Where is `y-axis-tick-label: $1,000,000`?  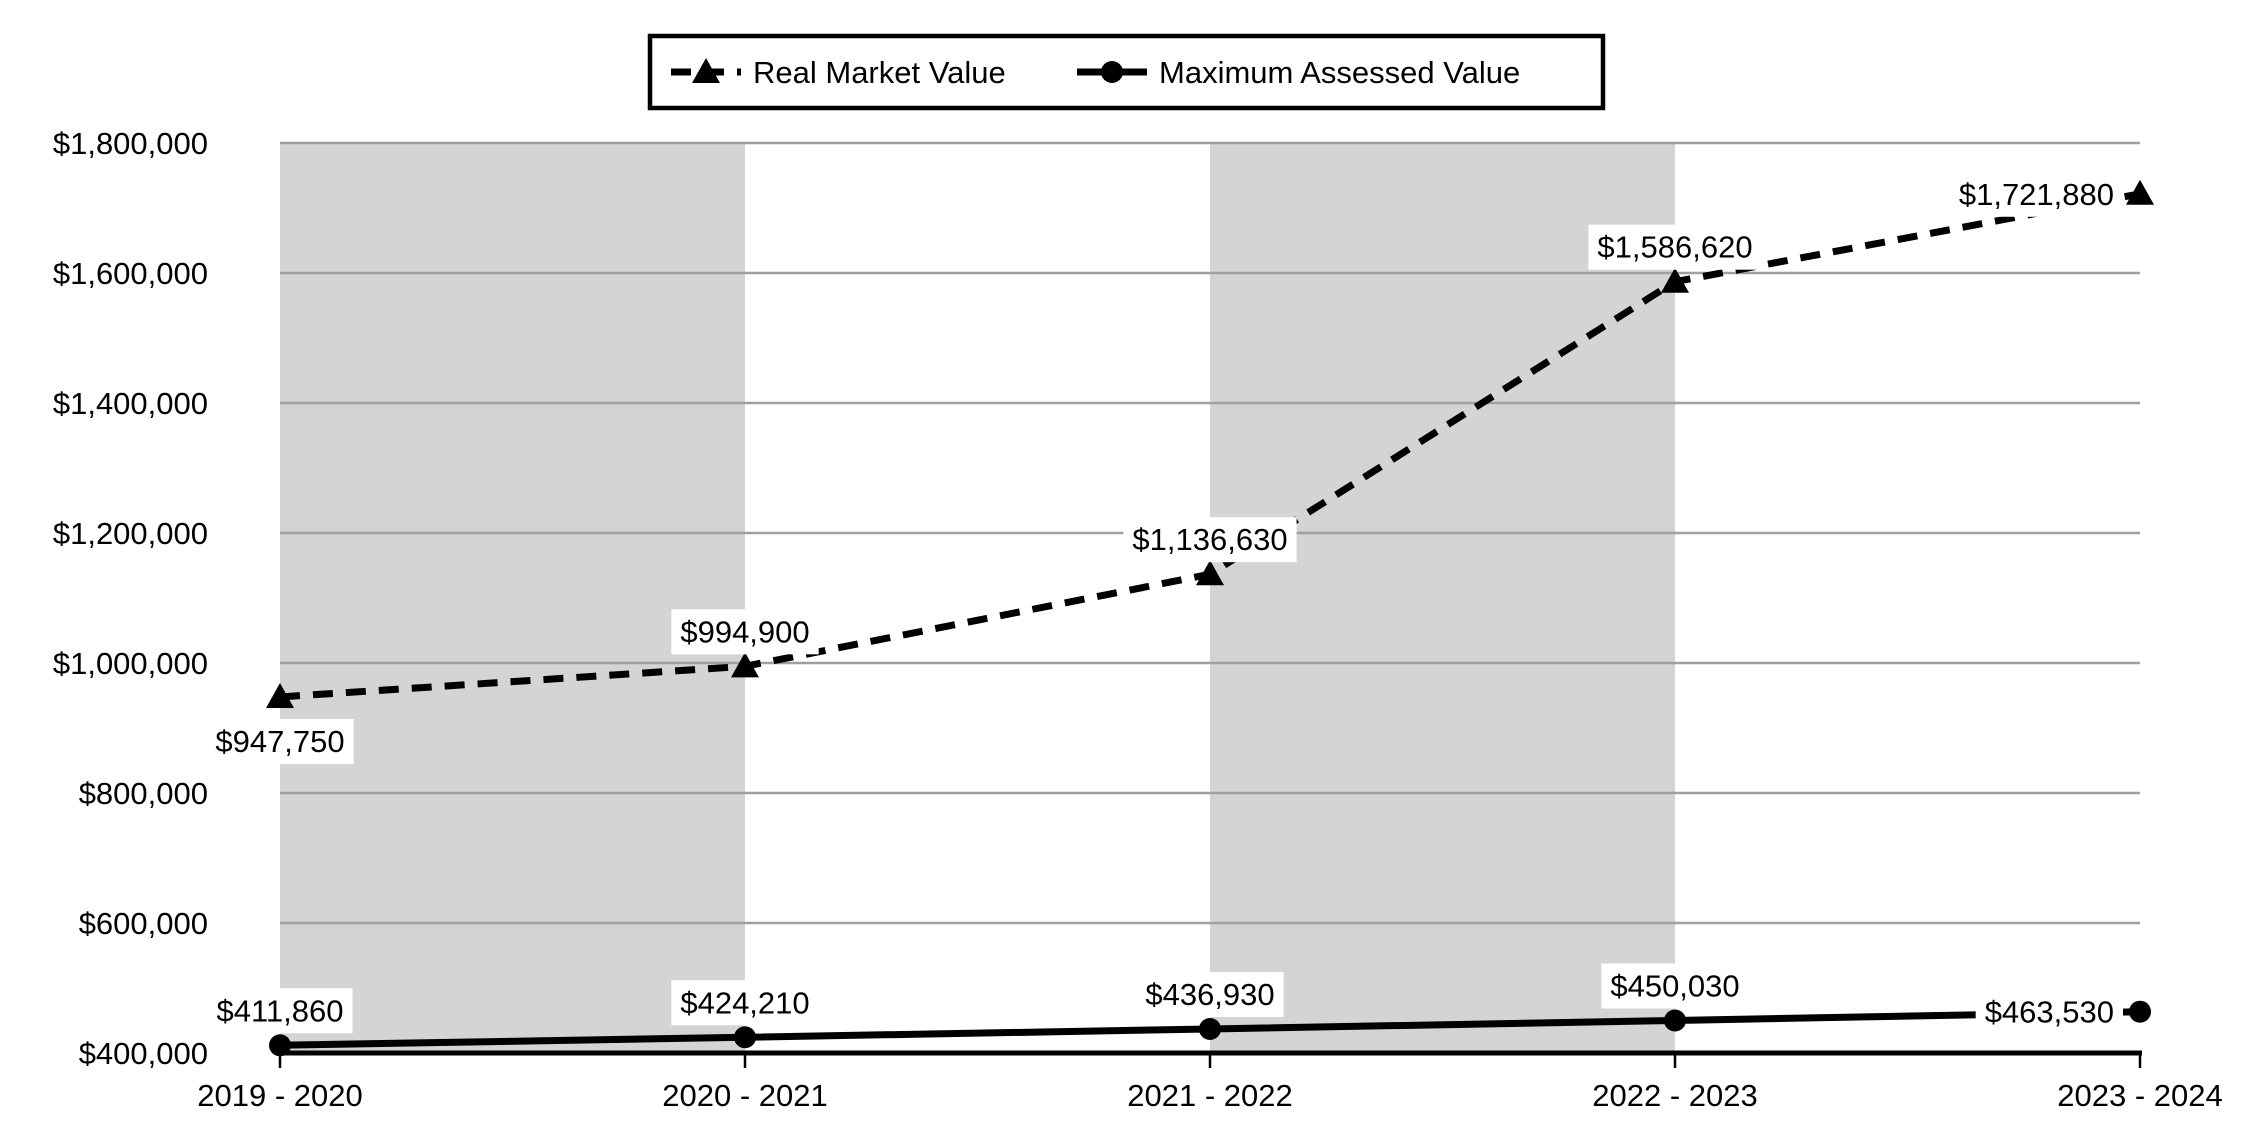 y-axis-tick-label: $1,000,000 is located at coordinates (130, 663).